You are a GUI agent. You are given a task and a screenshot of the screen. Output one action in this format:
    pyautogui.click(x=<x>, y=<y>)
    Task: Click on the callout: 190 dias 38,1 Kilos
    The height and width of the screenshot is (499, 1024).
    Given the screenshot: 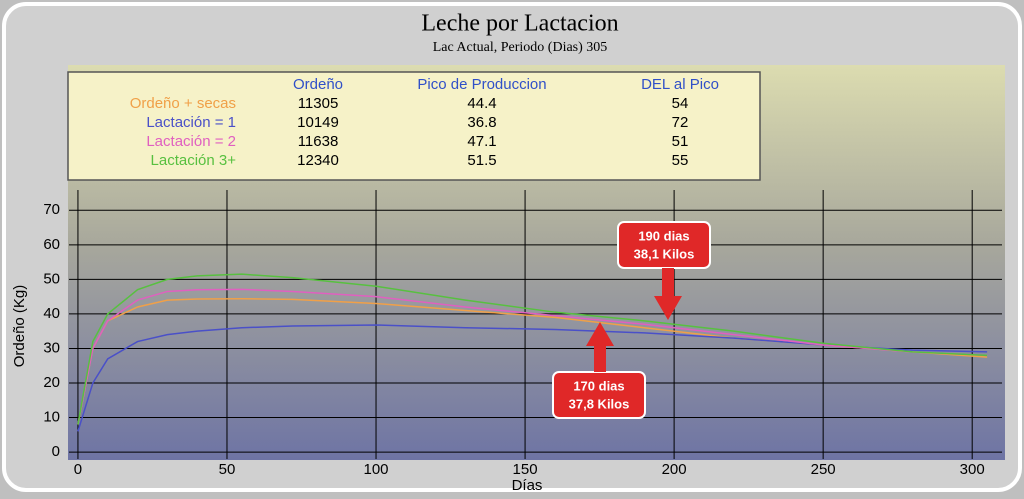 What is the action you would take?
    pyautogui.click(x=664, y=270)
    